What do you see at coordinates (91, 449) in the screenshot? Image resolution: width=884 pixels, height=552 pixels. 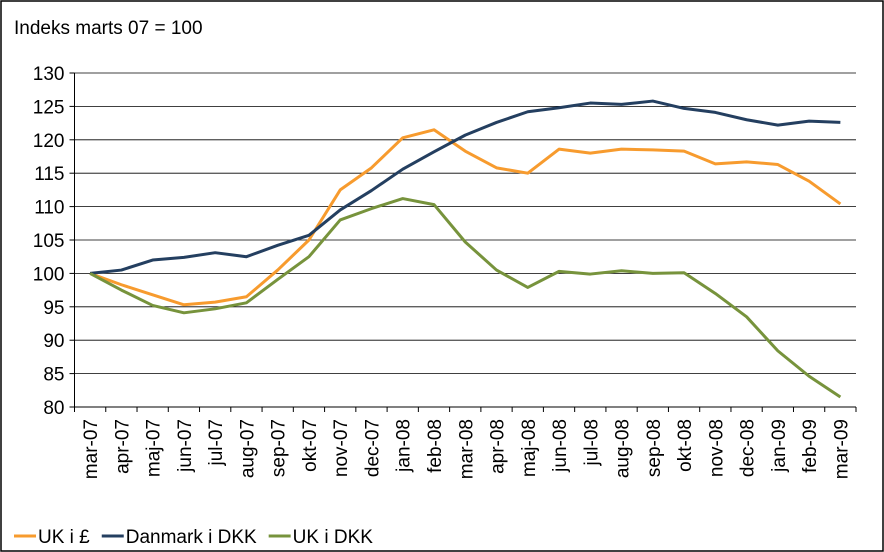 I see `x-tick-label: mar-07` at bounding box center [91, 449].